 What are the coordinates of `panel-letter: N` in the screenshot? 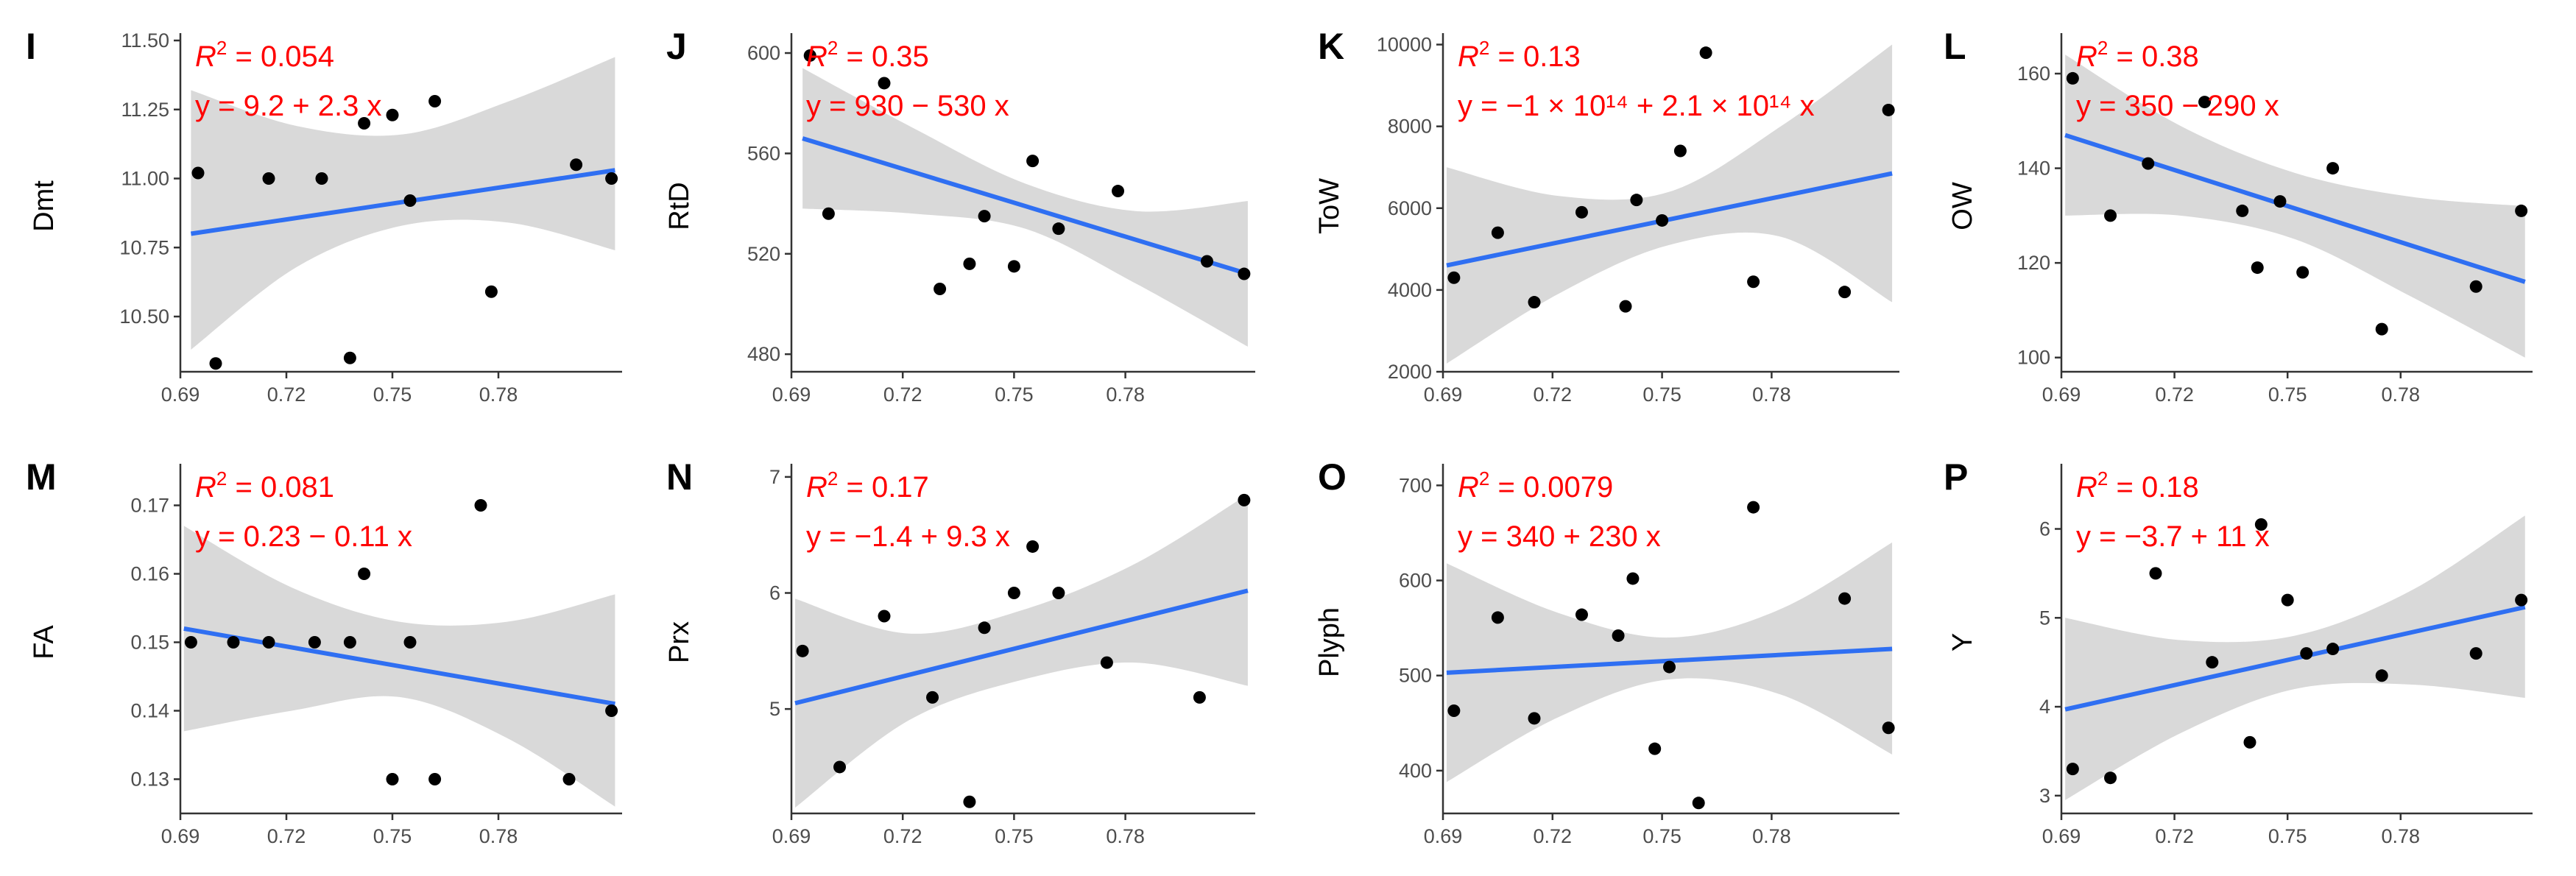 It's located at (679, 477).